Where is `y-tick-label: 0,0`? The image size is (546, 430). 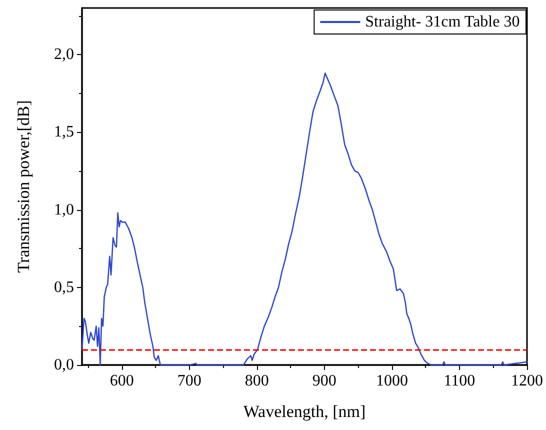
y-tick-label: 0,0 is located at coordinates (64, 365).